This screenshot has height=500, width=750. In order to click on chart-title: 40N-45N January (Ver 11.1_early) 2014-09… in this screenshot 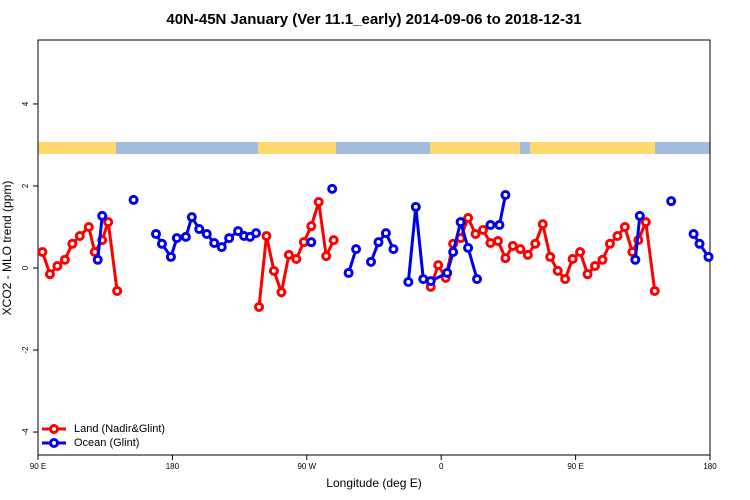, I will do `click(373, 19)`.